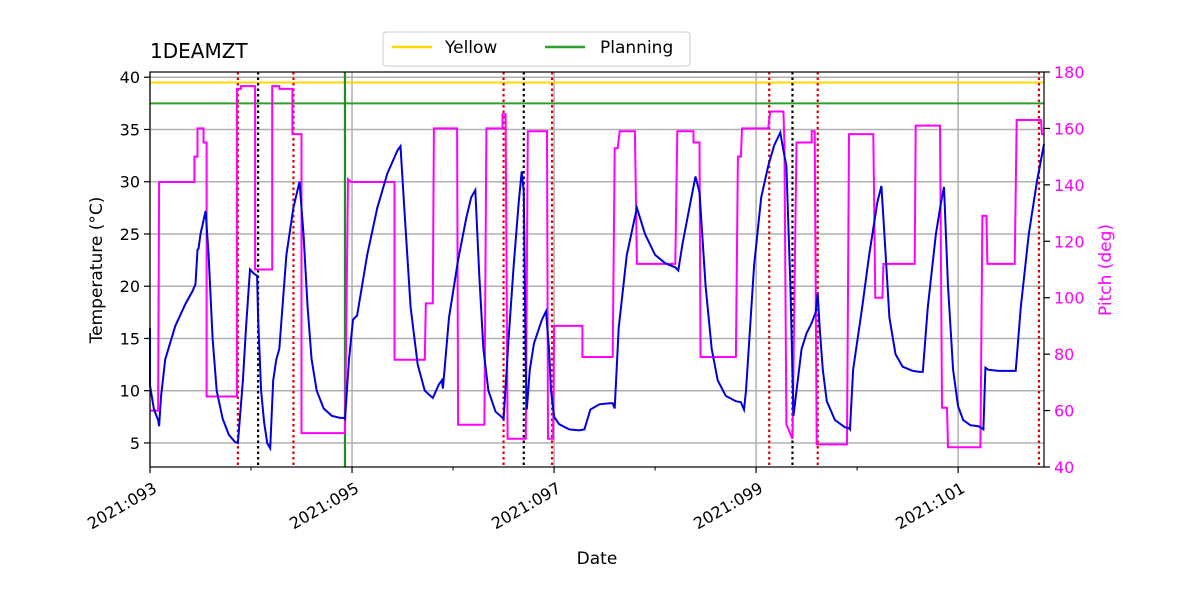 The width and height of the screenshot is (1200, 600). Describe the element at coordinates (130, 338) in the screenshot. I see `y-tick-label: 15` at that location.